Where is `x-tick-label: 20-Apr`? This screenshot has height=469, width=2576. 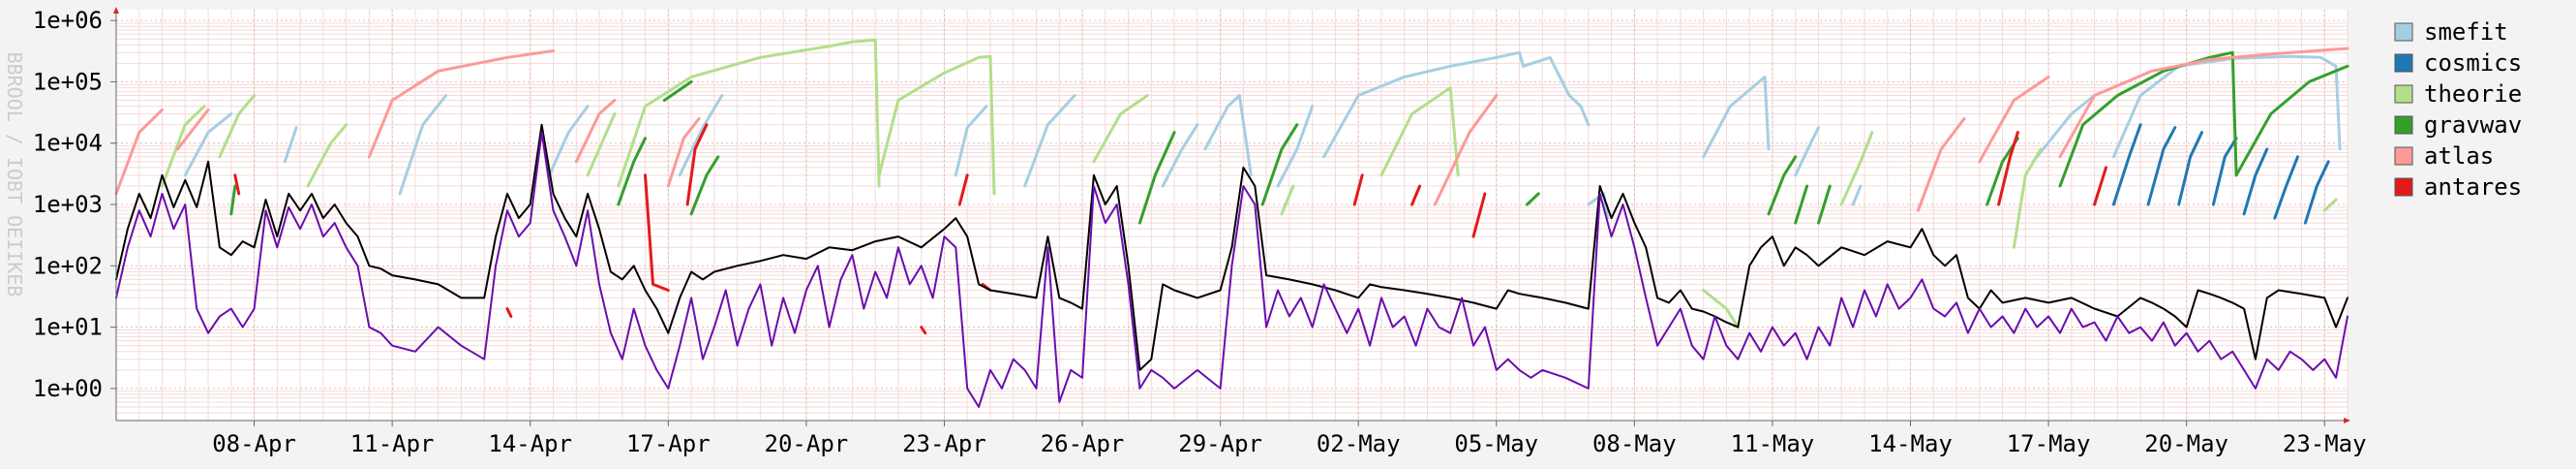
x-tick-label: 20-Apr is located at coordinates (807, 443).